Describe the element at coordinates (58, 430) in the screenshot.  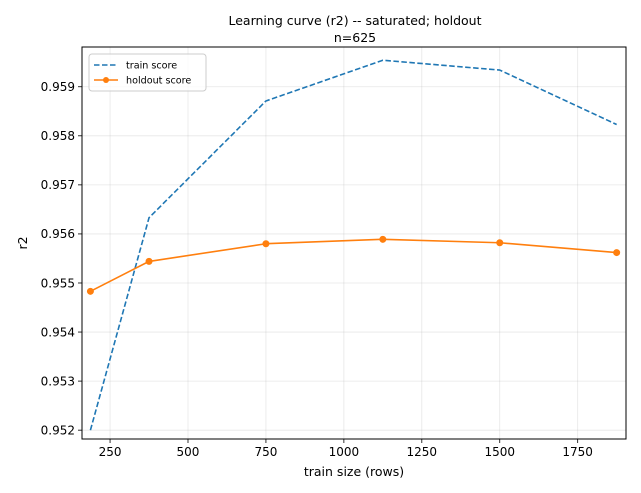
I see `y-tick-label: 0.952` at that location.